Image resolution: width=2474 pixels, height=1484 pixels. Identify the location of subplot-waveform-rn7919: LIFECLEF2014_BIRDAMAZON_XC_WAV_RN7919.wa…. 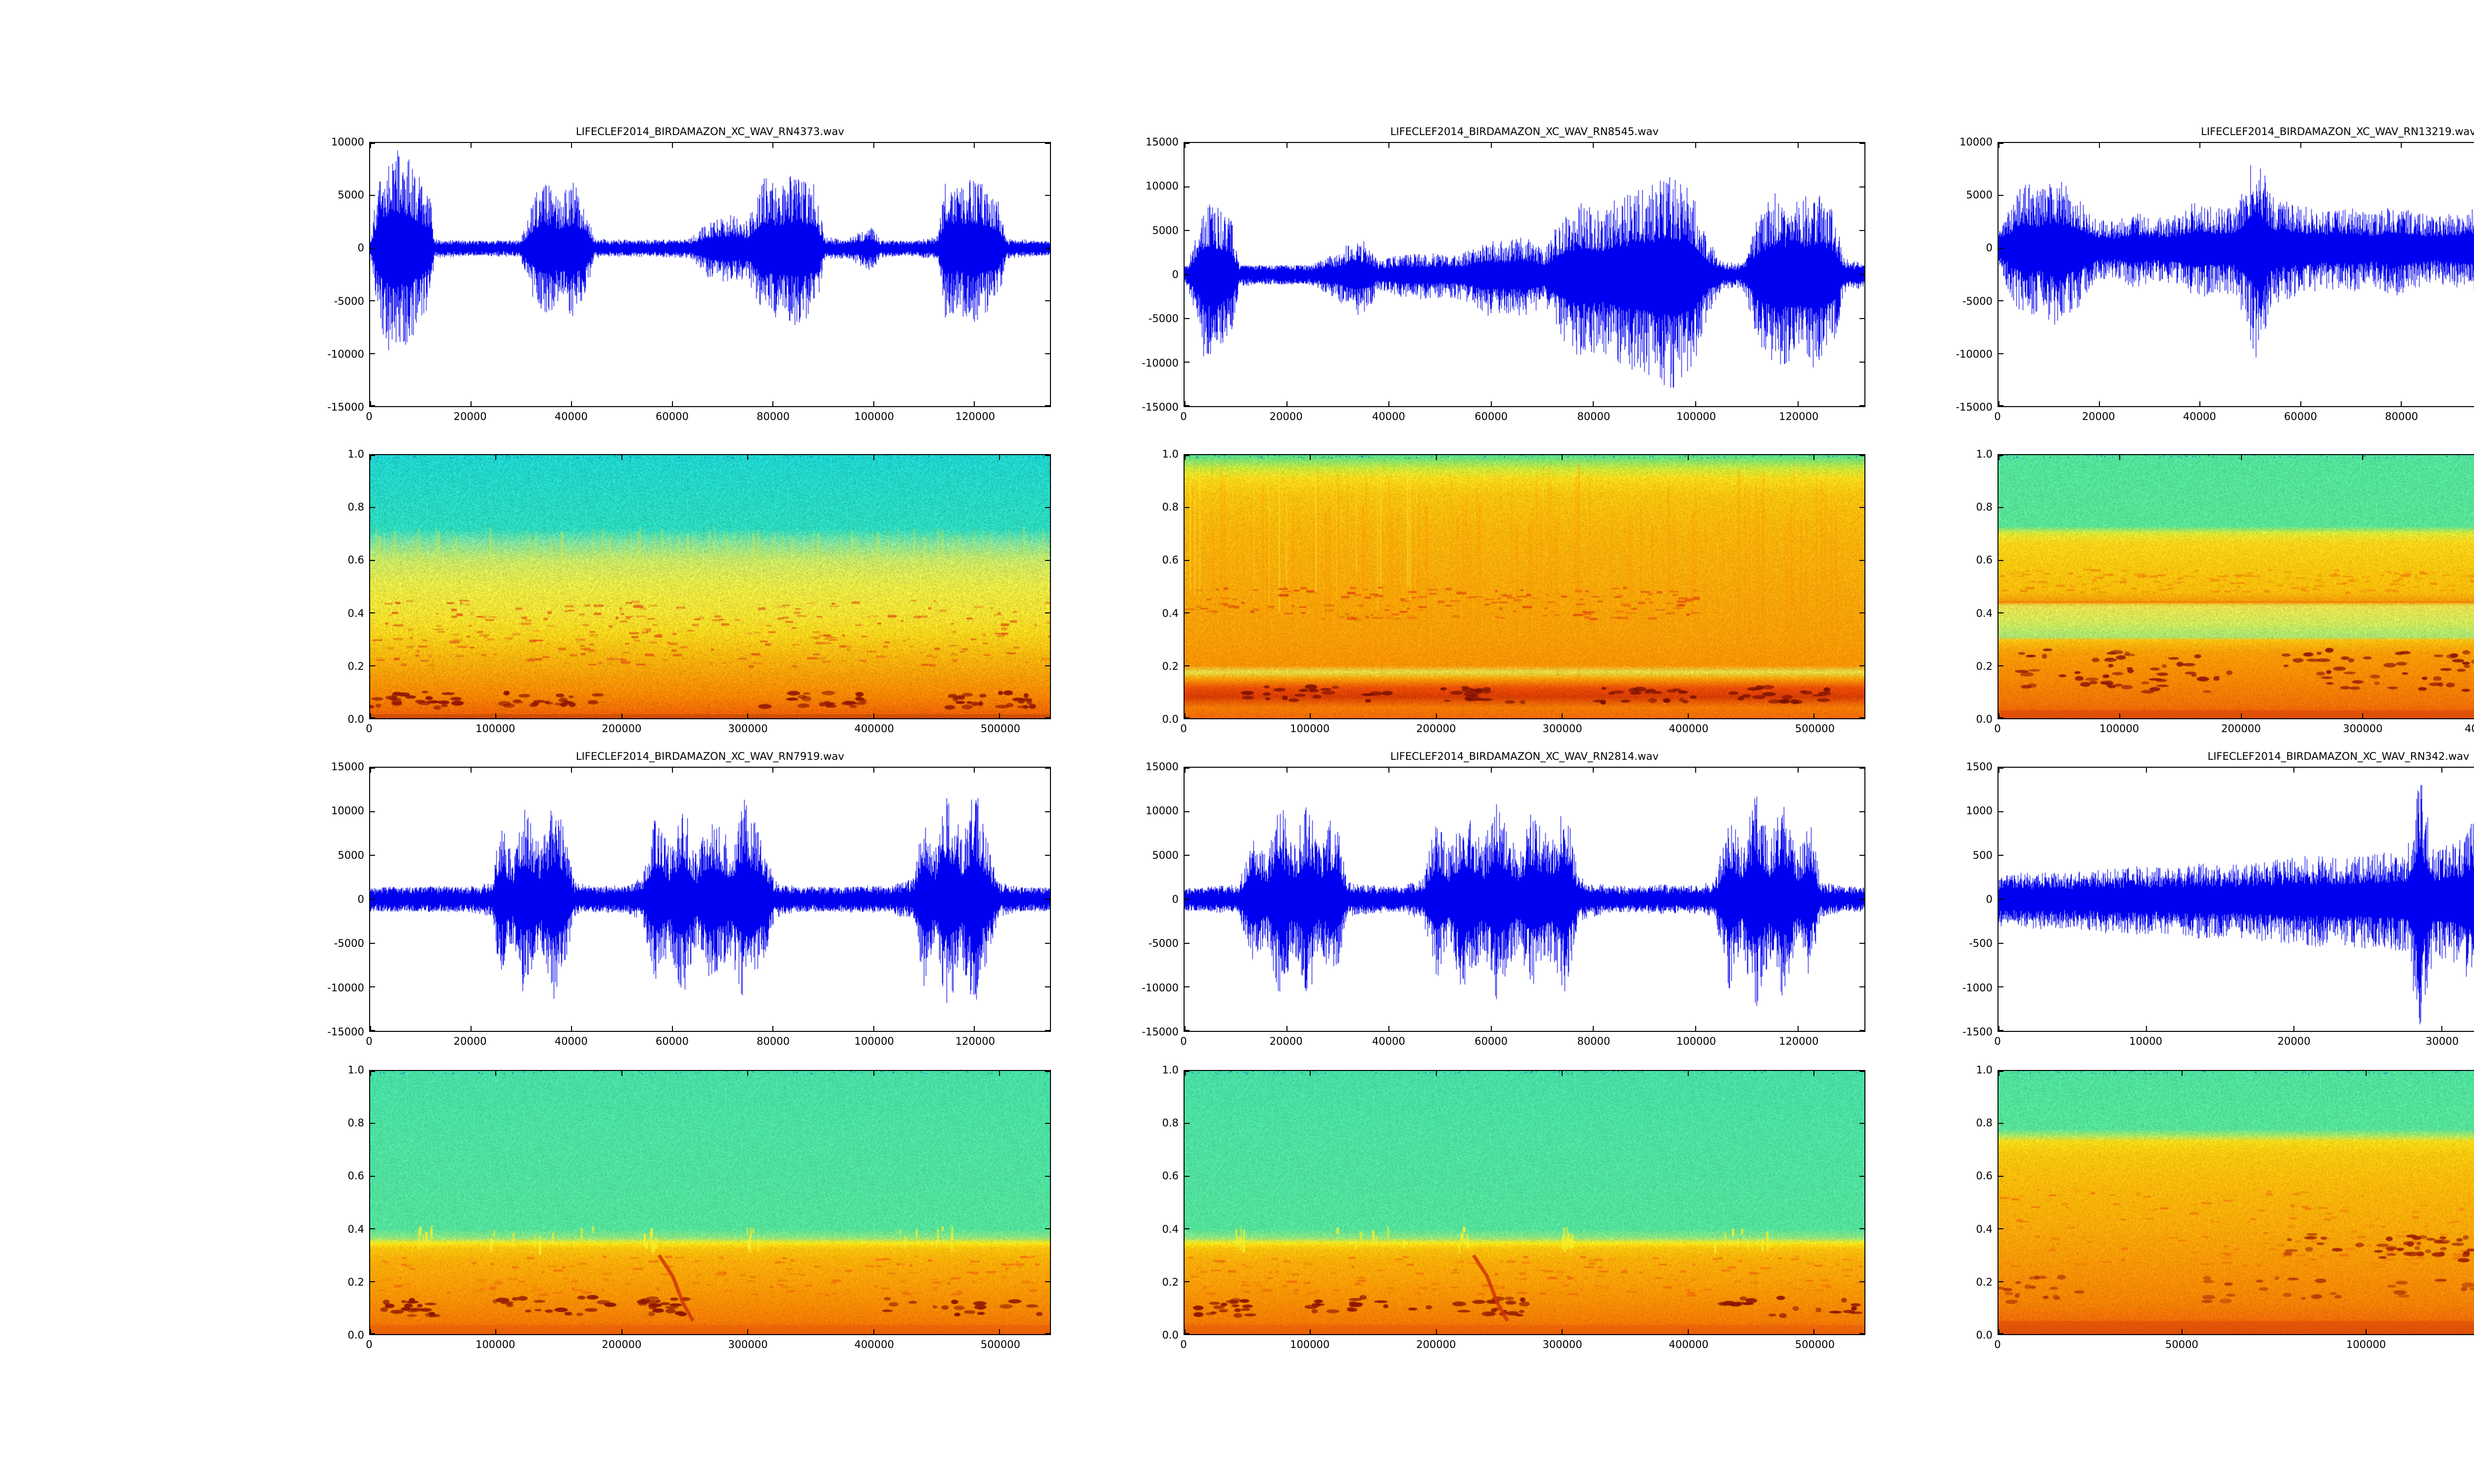
(689, 898).